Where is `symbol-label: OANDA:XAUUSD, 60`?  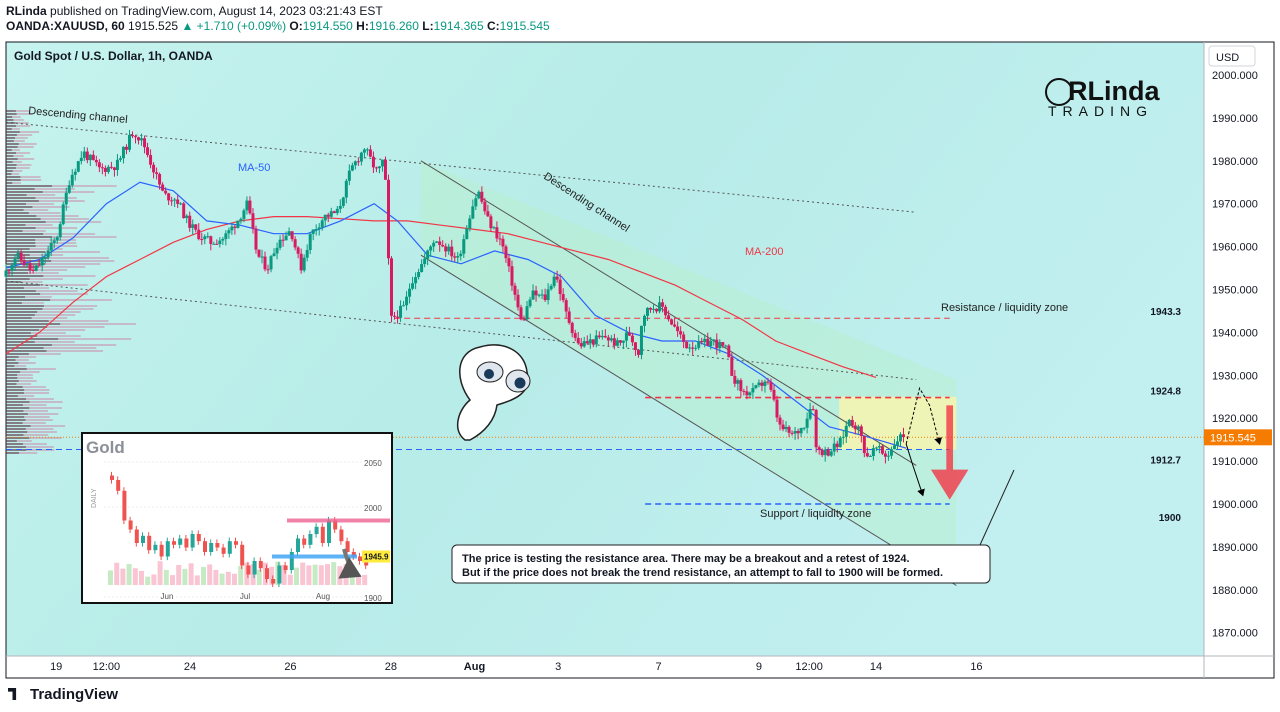 symbol-label: OANDA:XAUUSD, 60 is located at coordinates (65, 26).